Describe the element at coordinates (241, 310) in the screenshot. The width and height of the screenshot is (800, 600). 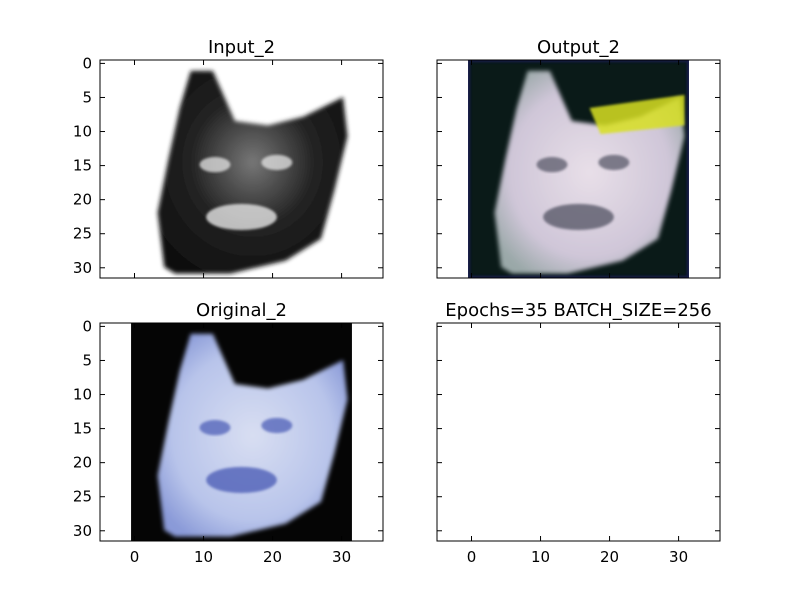
I see `subplot-title: Original_2` at that location.